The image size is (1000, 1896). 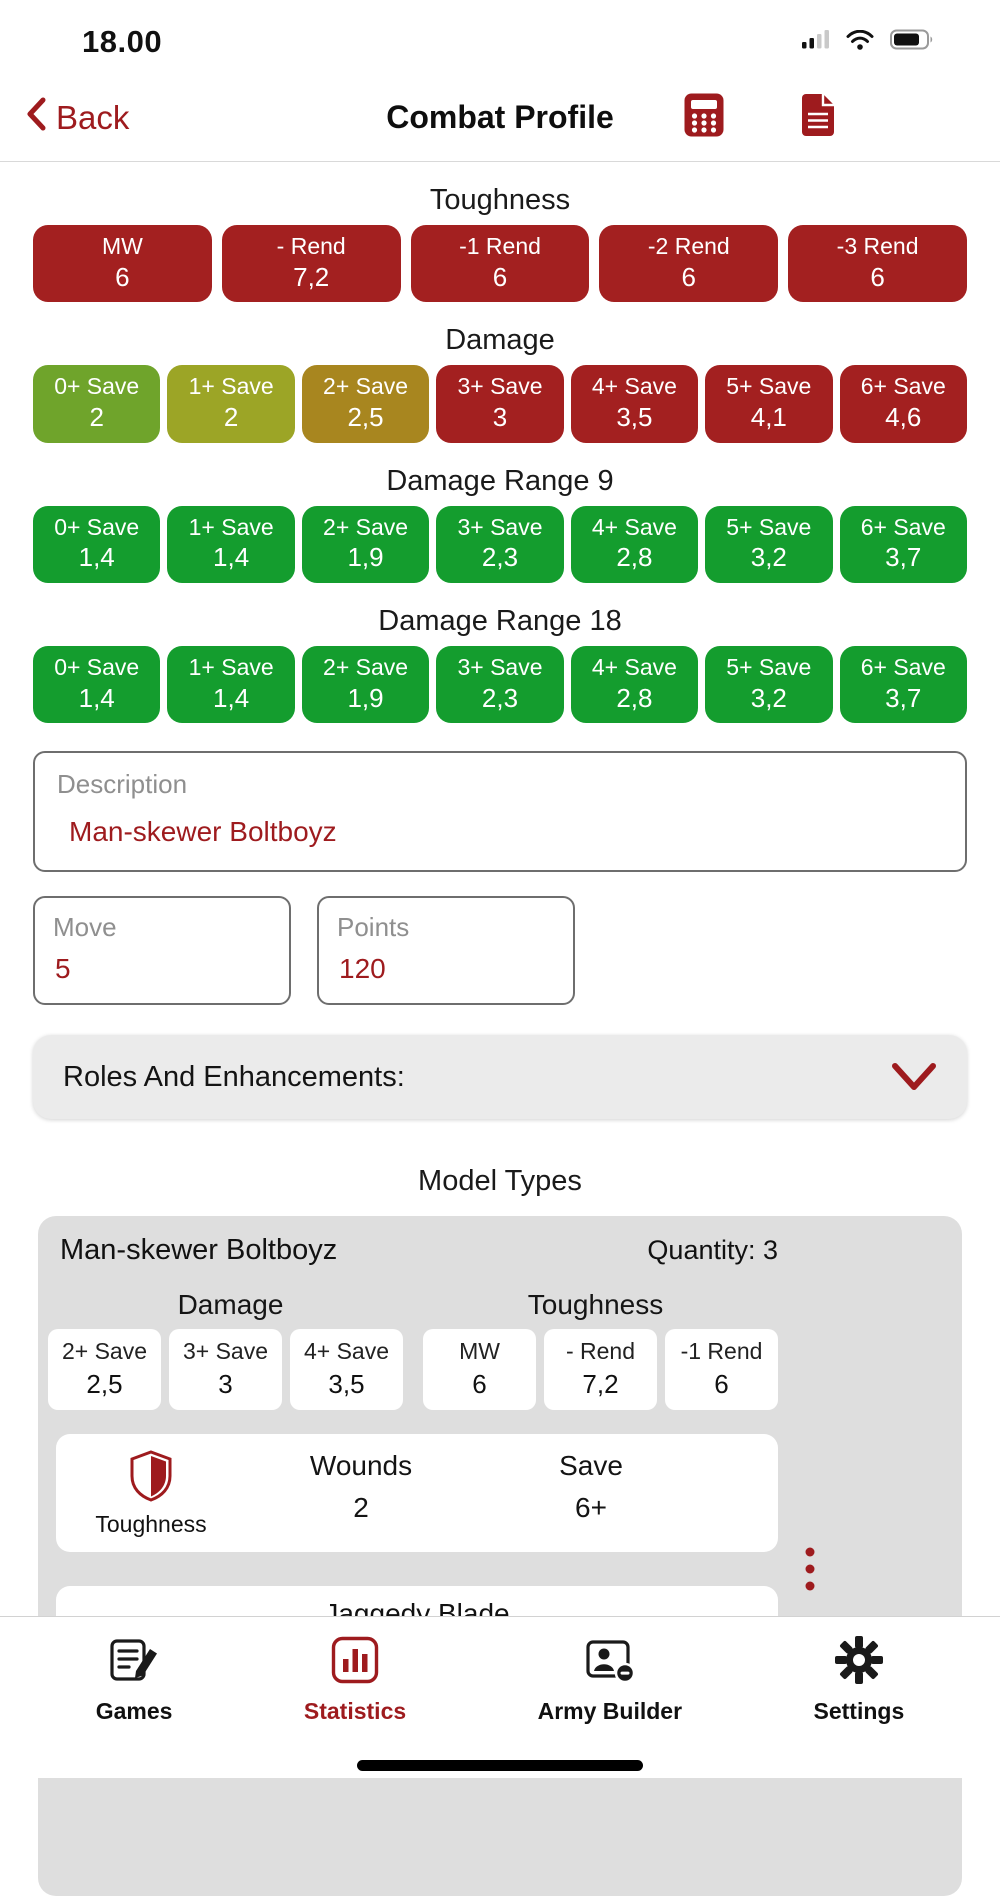 What do you see at coordinates (500, 246) in the screenshot?
I see `pill-label: -1 Rend` at bounding box center [500, 246].